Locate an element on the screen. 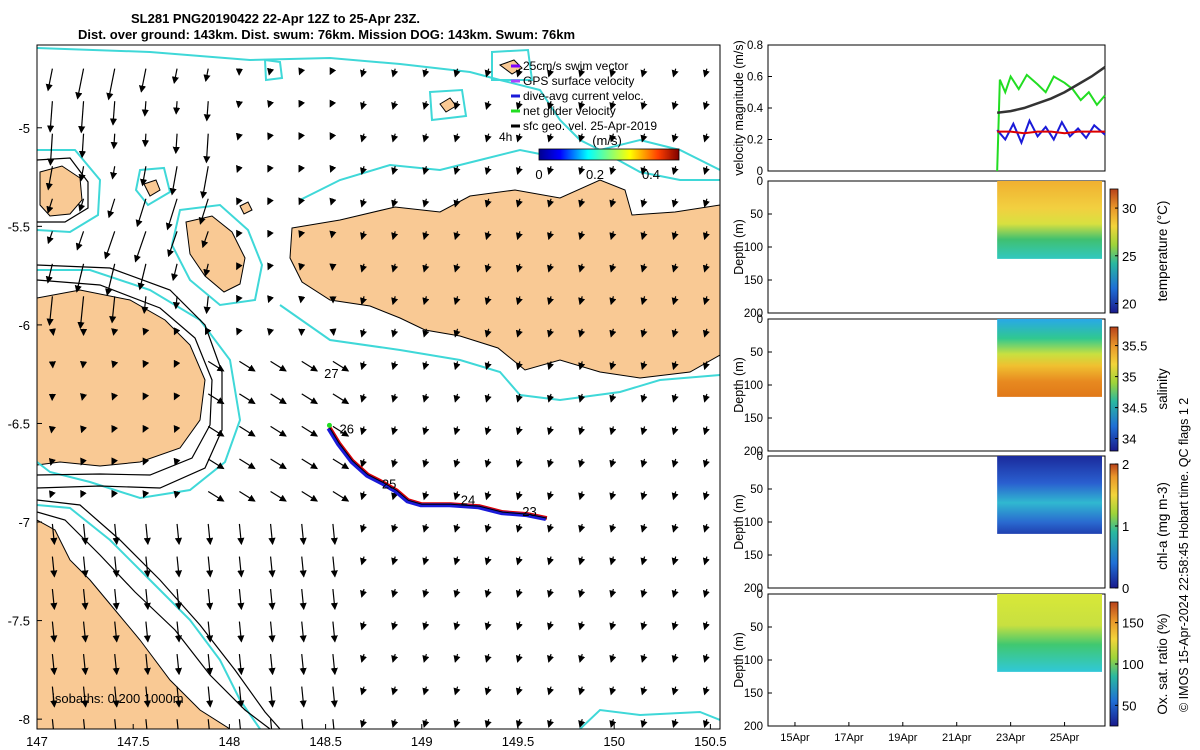  map-xtick-label: 147 is located at coordinates (37, 741).